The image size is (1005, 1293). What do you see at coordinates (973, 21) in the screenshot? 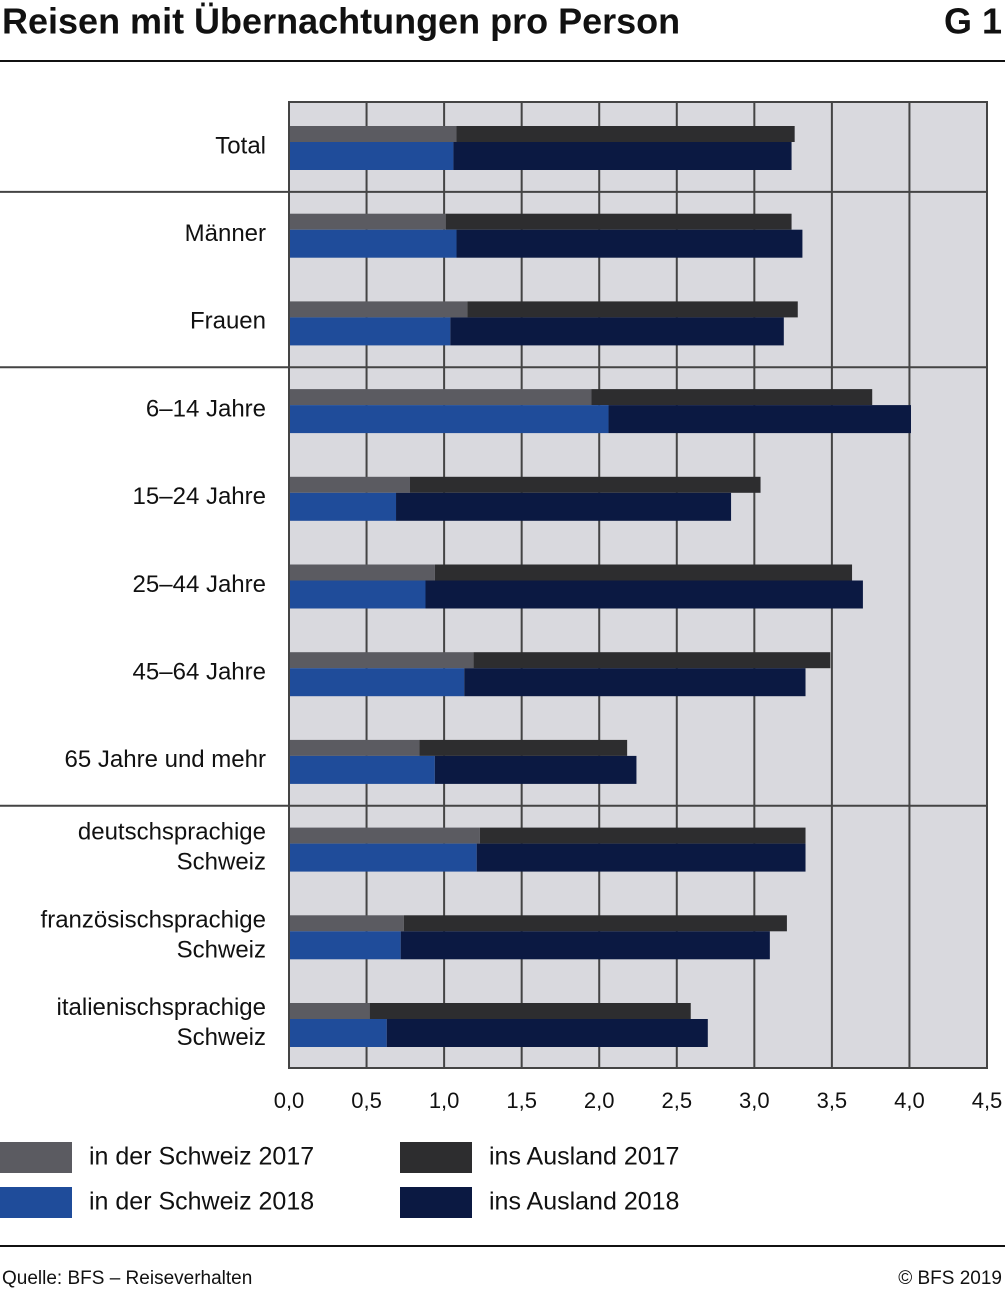
I see `chart-id: G 1` at bounding box center [973, 21].